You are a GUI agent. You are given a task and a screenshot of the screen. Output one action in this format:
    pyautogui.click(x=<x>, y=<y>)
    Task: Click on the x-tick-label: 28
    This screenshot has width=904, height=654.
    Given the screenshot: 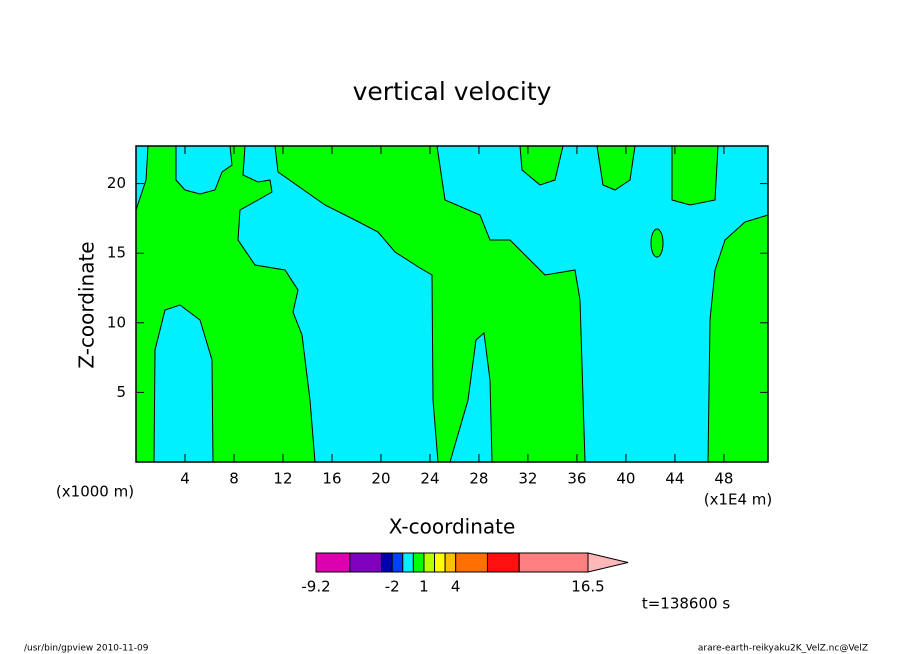 What is the action you would take?
    pyautogui.click(x=478, y=479)
    